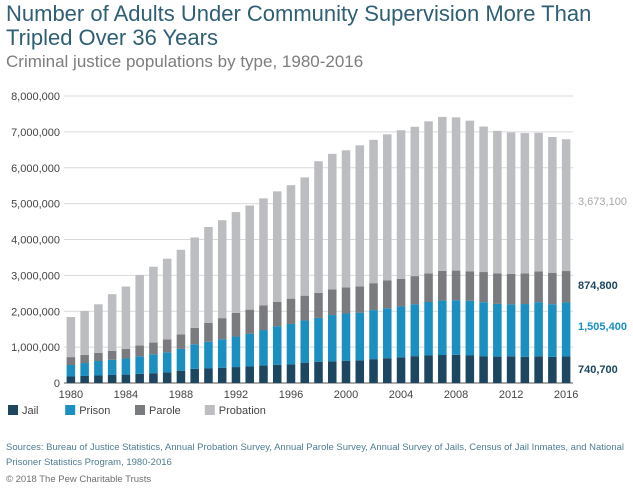 The width and height of the screenshot is (633, 492). Describe the element at coordinates (30, 411) in the screenshot. I see `legend-label-jail: Jail` at that location.